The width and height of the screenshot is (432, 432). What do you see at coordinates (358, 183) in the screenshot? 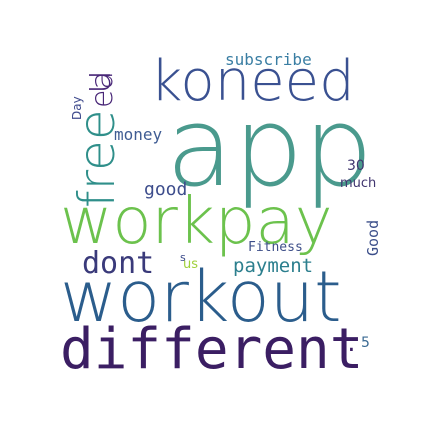
I see `word-much: much` at bounding box center [358, 183].